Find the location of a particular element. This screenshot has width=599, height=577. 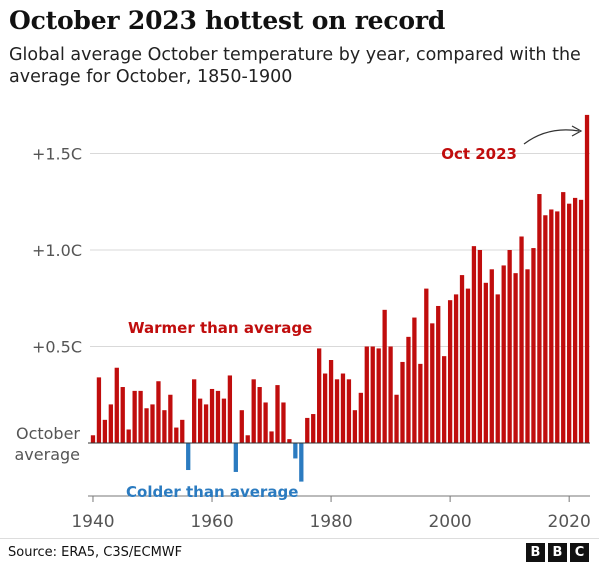

x-tick-label: 2000 is located at coordinates (449, 522).